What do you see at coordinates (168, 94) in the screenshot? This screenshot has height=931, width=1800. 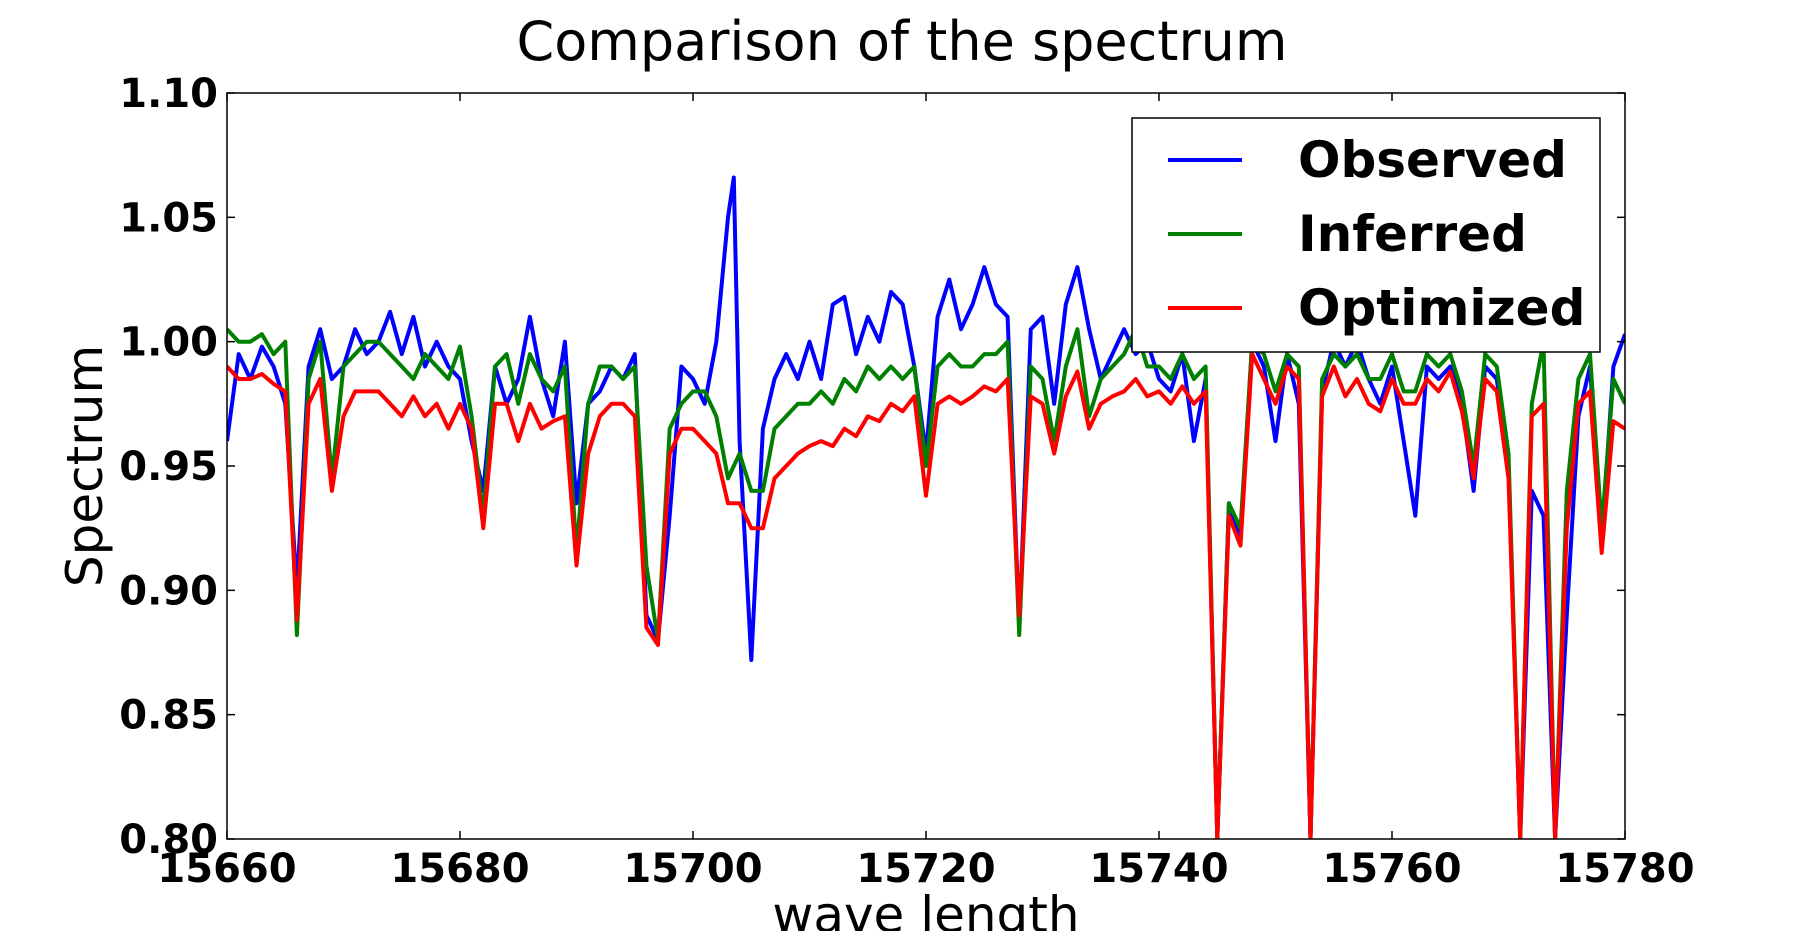 I see `y-tick-label: 1.10` at bounding box center [168, 94].